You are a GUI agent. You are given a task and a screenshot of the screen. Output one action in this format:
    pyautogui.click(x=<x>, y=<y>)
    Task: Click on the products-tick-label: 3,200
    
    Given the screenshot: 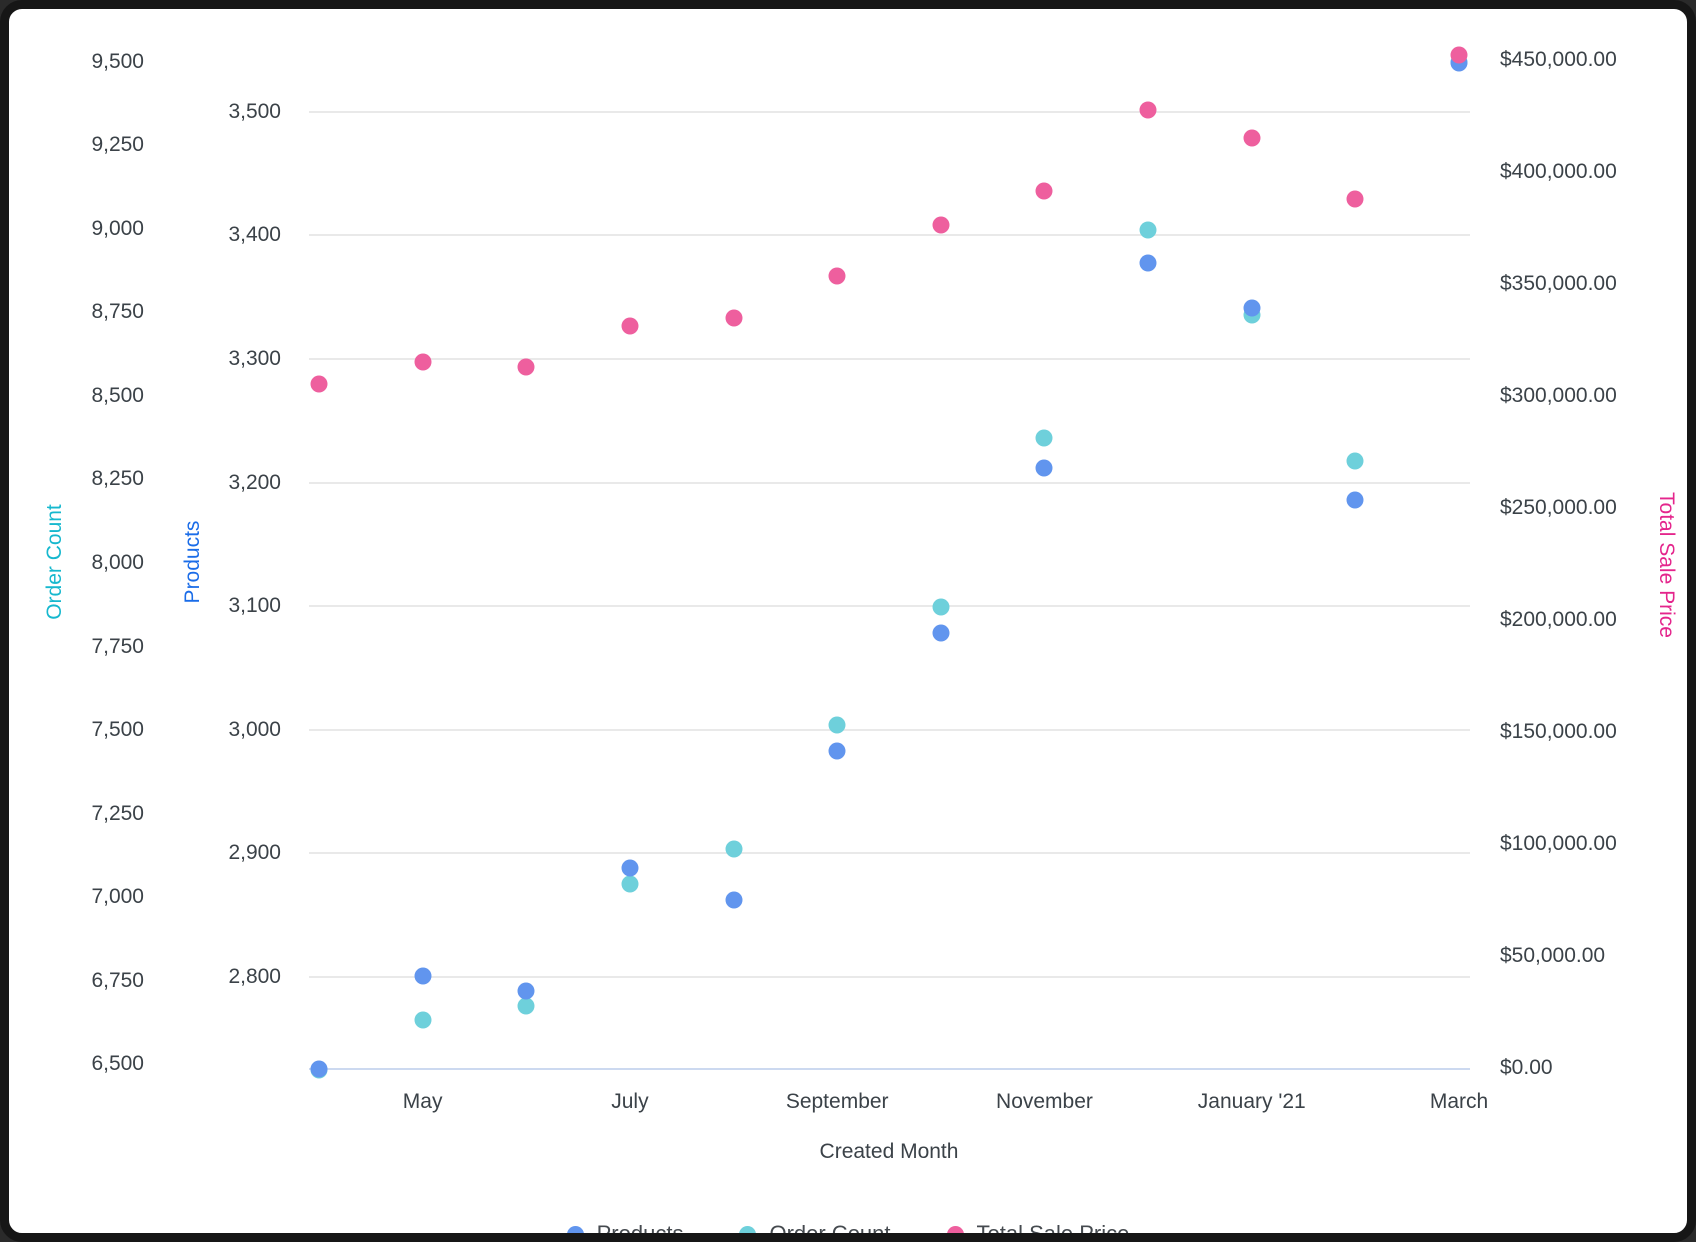 What is the action you would take?
    pyautogui.click(x=254, y=482)
    